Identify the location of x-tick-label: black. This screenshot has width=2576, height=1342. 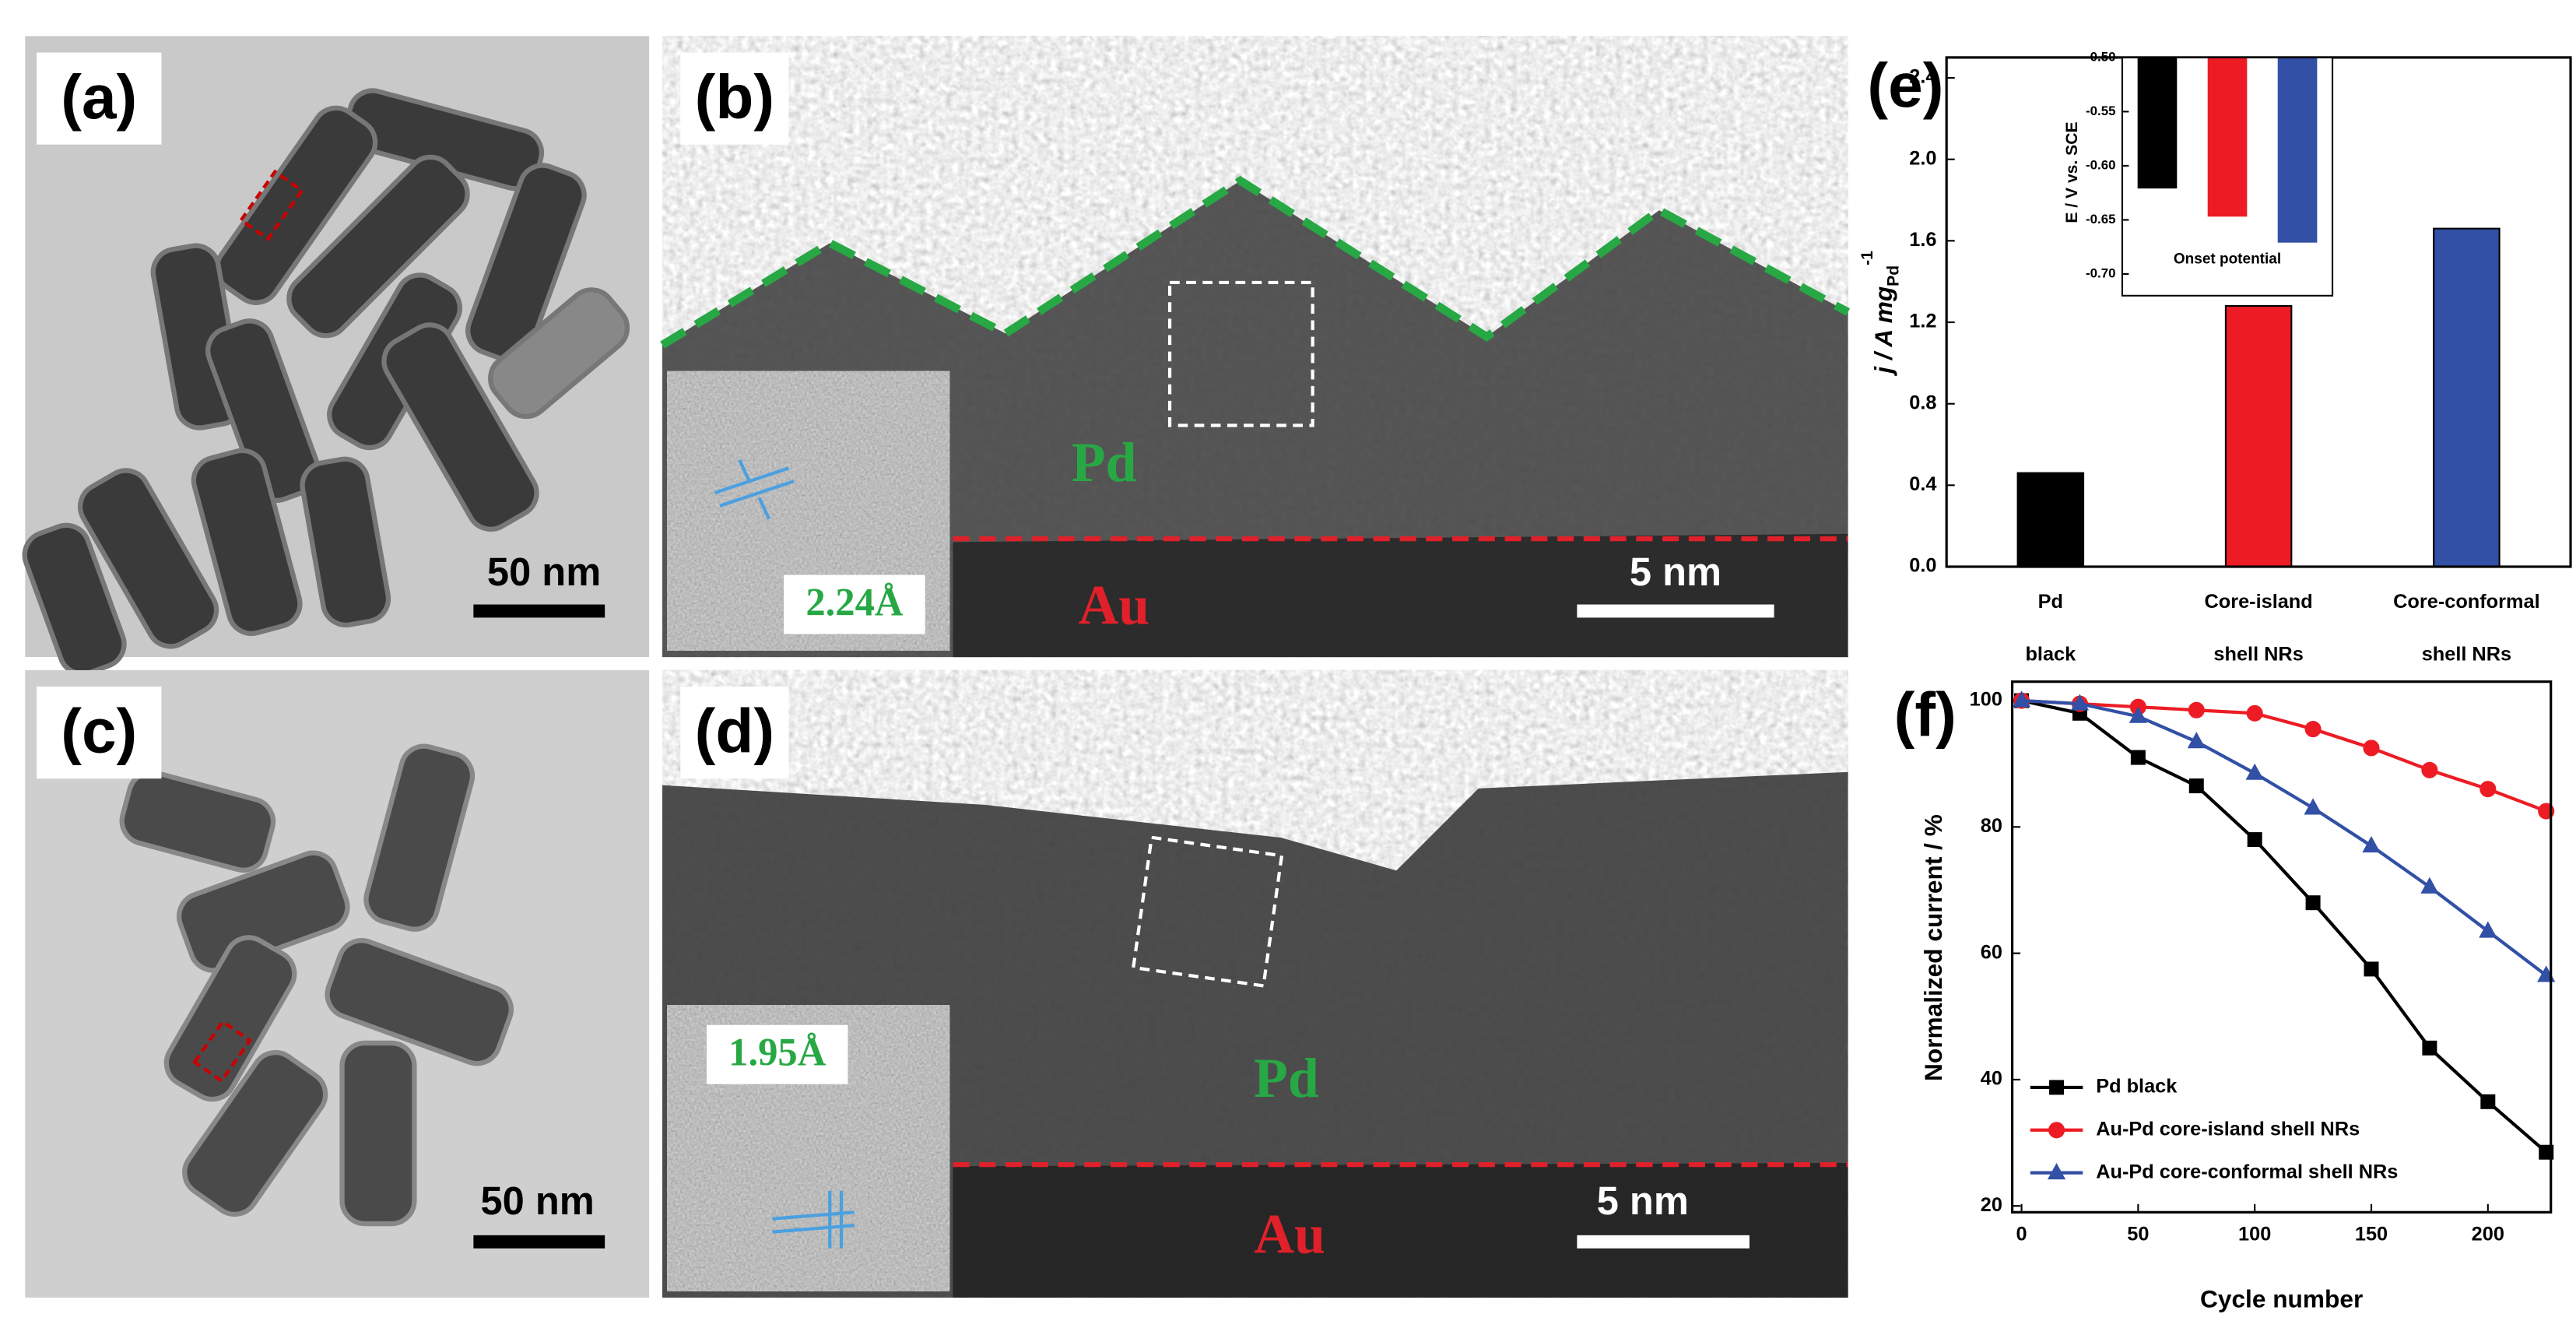
(2050, 655).